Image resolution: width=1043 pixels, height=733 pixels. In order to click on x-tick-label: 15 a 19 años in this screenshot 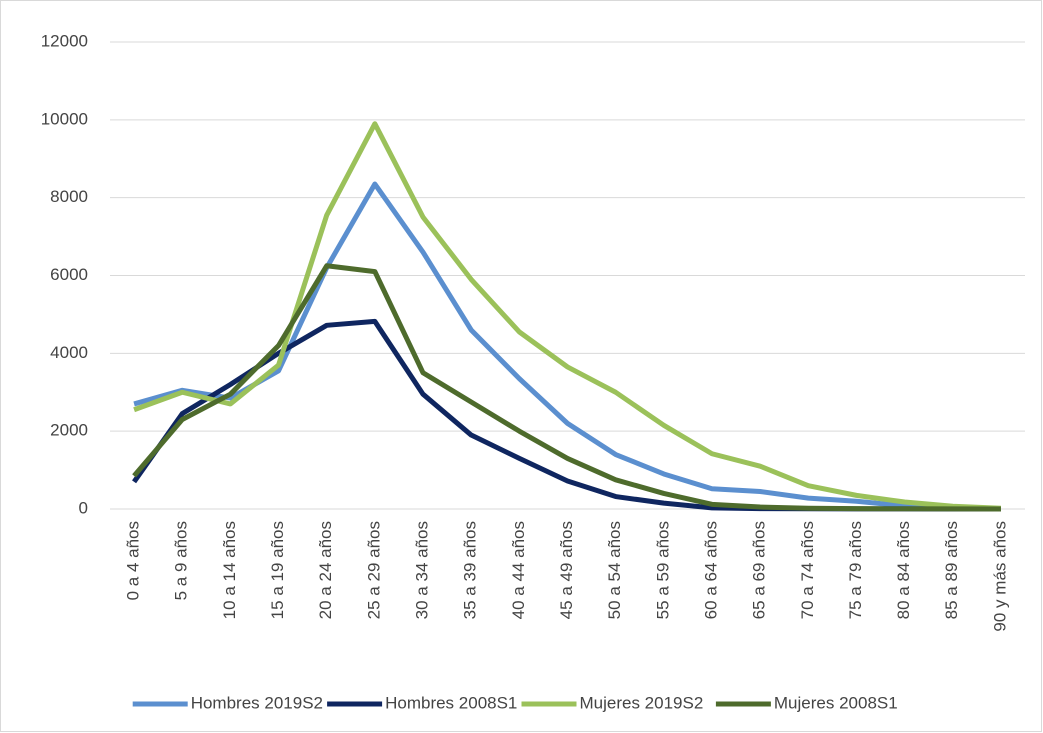, I will do `click(277, 570)`.